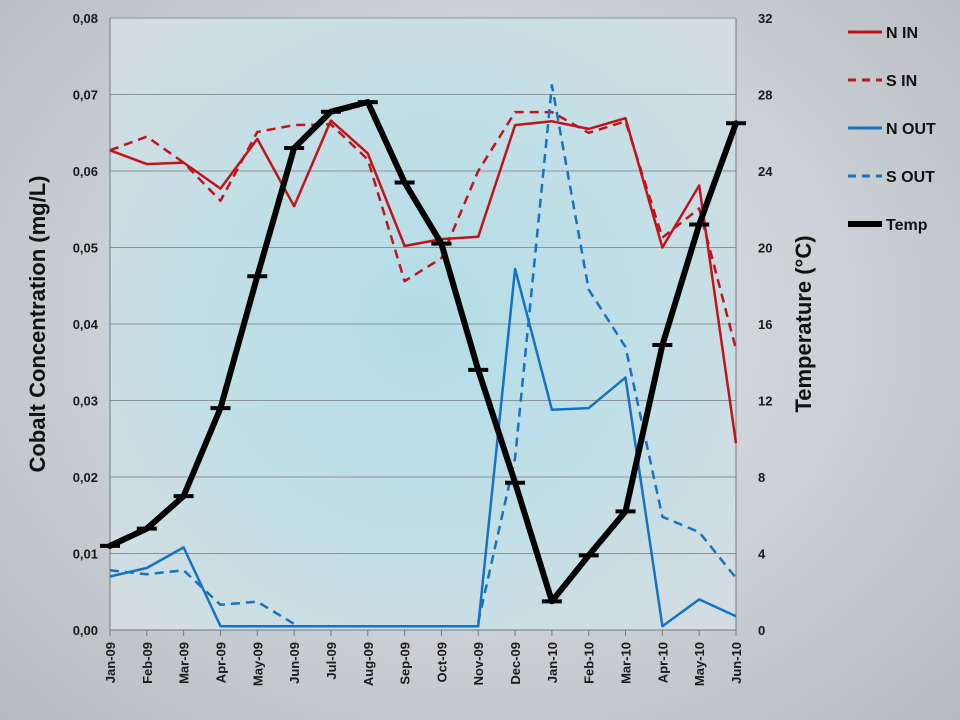 Image resolution: width=960 pixels, height=720 pixels. Describe the element at coordinates (765, 401) in the screenshot. I see `y2-tick-label: 12` at that location.